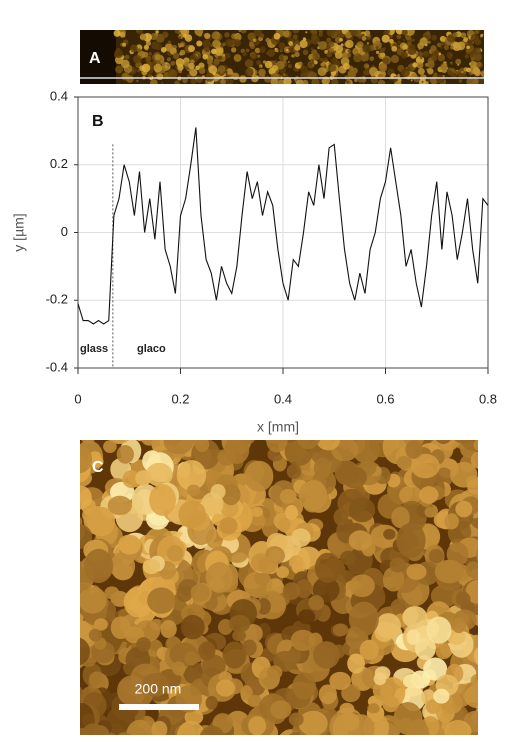 The height and width of the screenshot is (742, 524). Describe the element at coordinates (59, 95) in the screenshot. I see `y-tick-label: 0.4` at that location.